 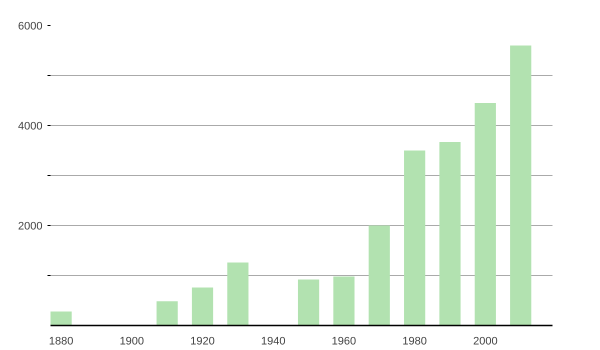 I want to click on x-tick-label: 1900, so click(x=132, y=342).